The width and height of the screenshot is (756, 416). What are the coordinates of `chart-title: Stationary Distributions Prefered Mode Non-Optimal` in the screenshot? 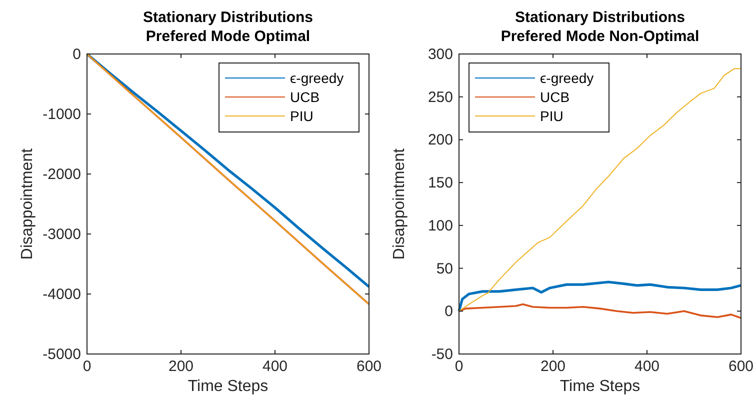 It's located at (600, 27).